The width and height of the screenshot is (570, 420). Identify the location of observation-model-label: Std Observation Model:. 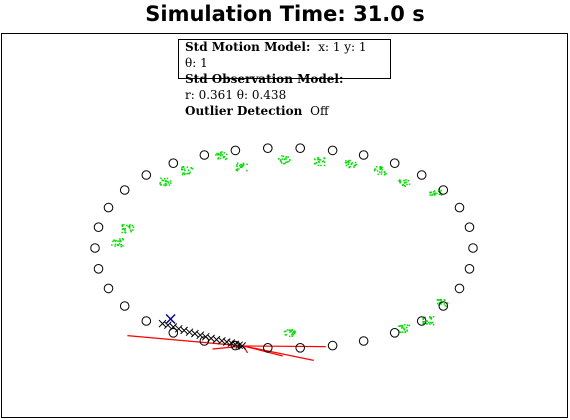
(264, 79).